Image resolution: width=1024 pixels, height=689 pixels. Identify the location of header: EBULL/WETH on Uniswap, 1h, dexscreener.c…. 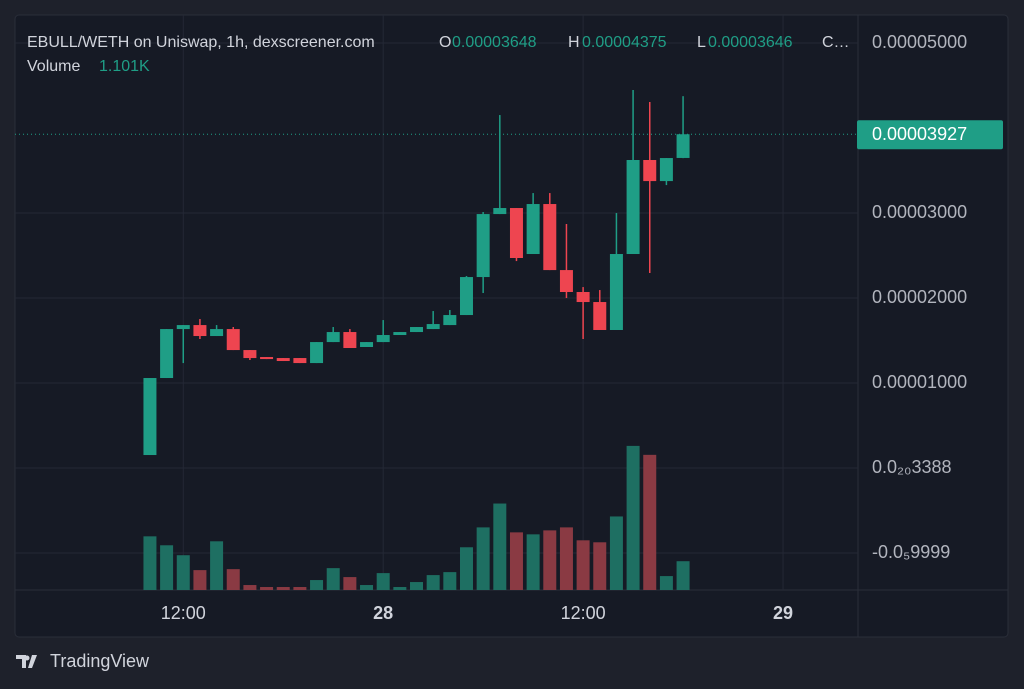
(438, 54).